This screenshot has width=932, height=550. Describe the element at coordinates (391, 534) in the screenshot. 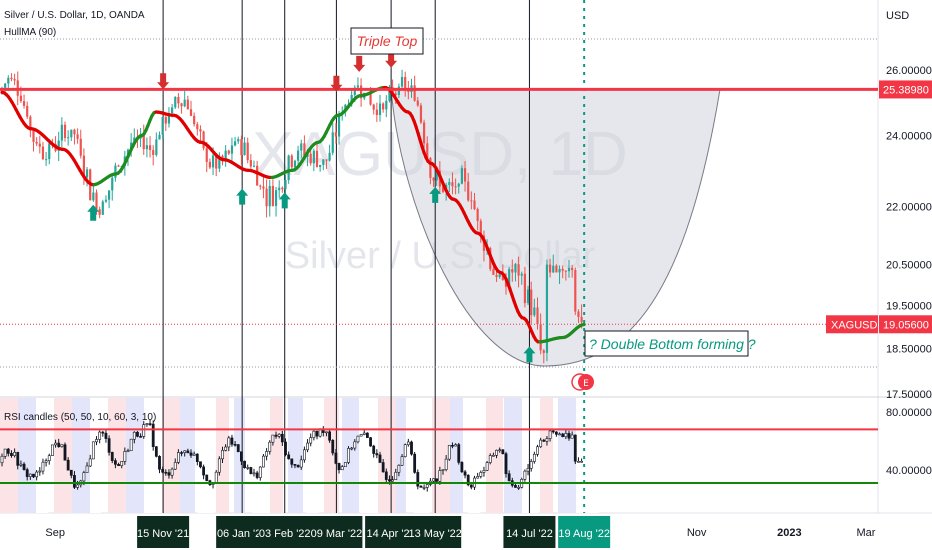

I see `time-marker-label: 14 Apr '22` at that location.